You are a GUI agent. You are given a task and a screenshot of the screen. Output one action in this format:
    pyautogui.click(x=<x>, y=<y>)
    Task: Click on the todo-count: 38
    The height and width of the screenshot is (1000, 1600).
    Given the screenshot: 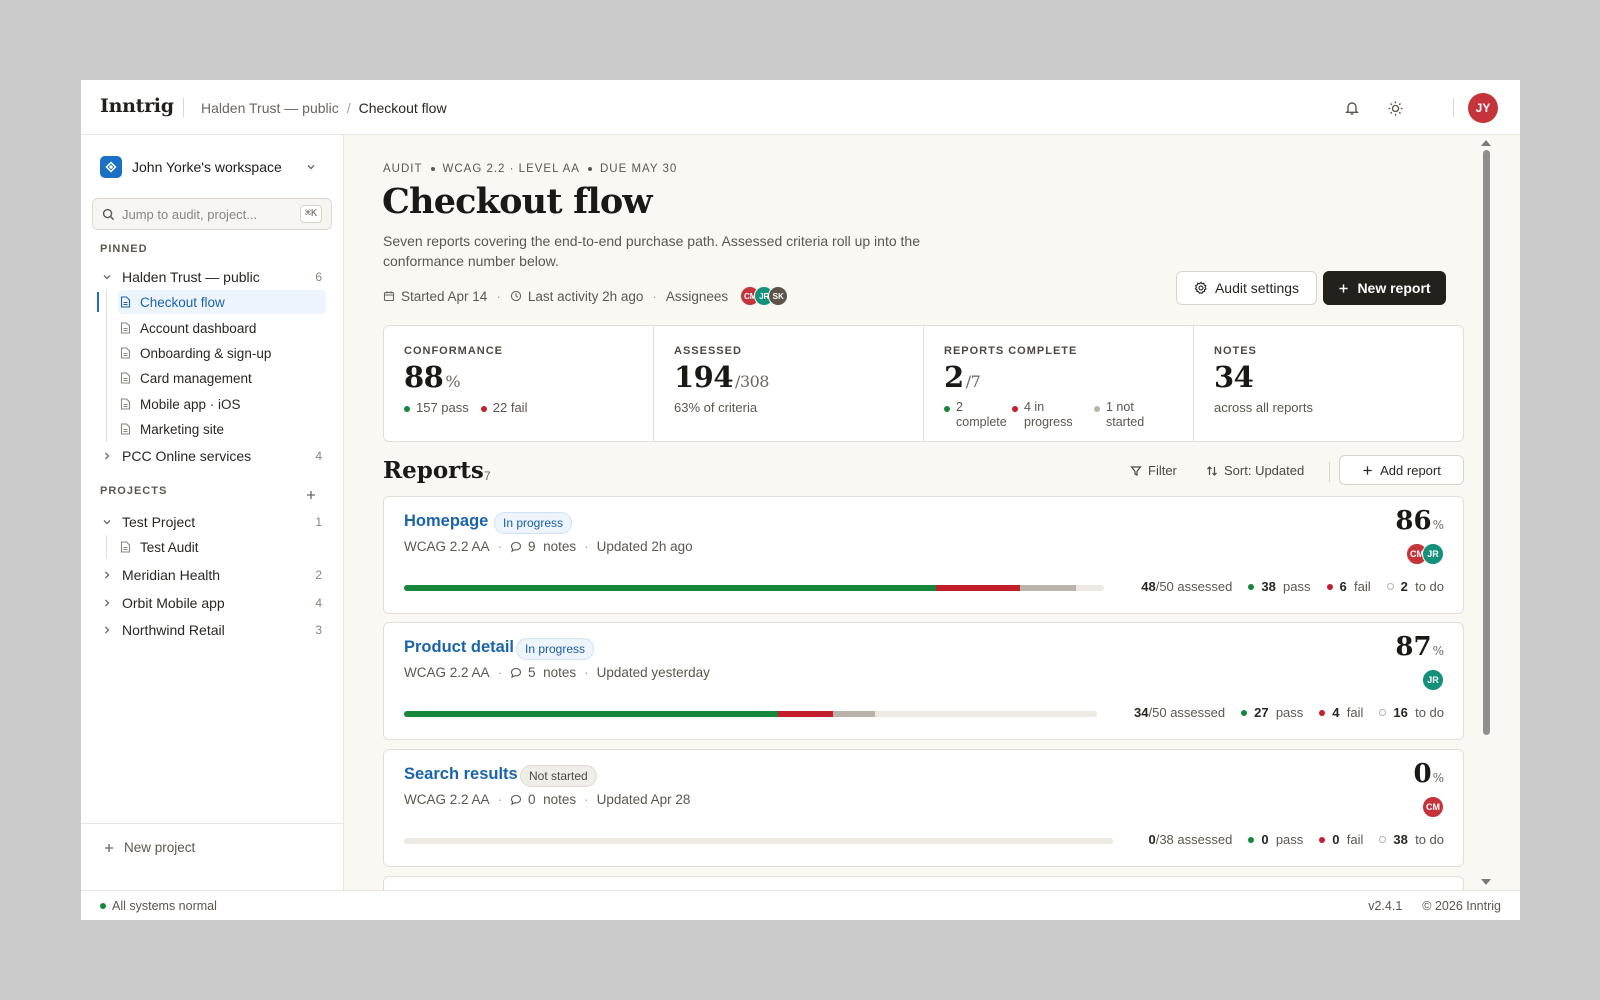 What is the action you would take?
    pyautogui.click(x=1400, y=839)
    